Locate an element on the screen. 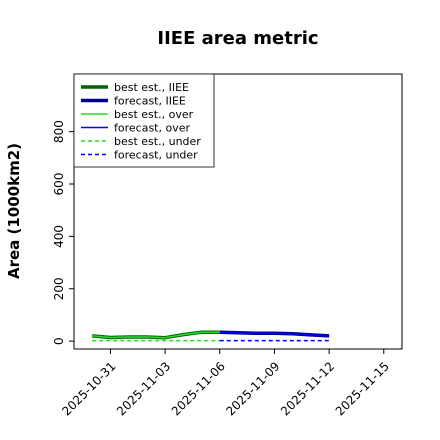  x-tick-label: 2025-11-06 is located at coordinates (198, 388).